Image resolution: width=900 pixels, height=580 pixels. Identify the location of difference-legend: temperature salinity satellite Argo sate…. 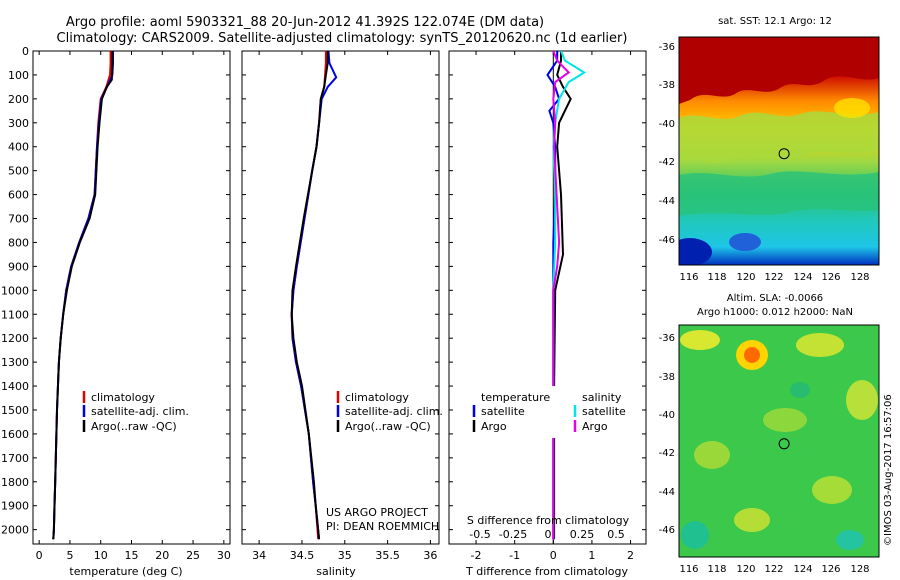
(549, 412).